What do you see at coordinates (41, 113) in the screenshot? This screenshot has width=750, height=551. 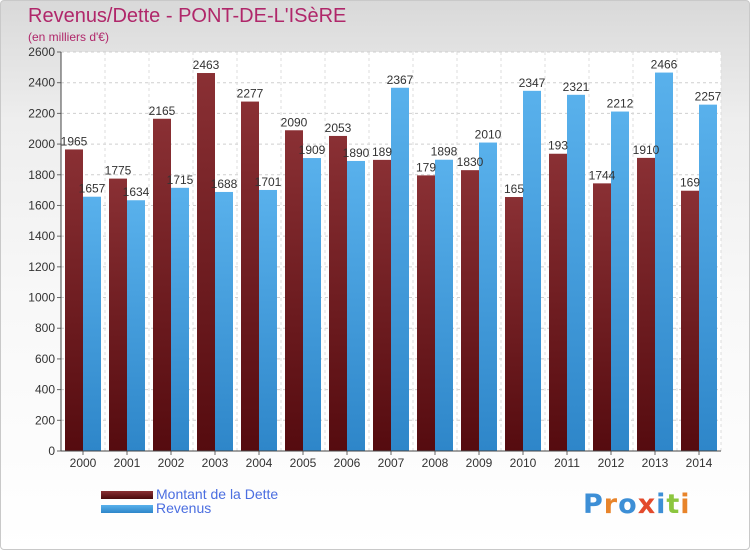 I see `y-tick-label: 2200` at bounding box center [41, 113].